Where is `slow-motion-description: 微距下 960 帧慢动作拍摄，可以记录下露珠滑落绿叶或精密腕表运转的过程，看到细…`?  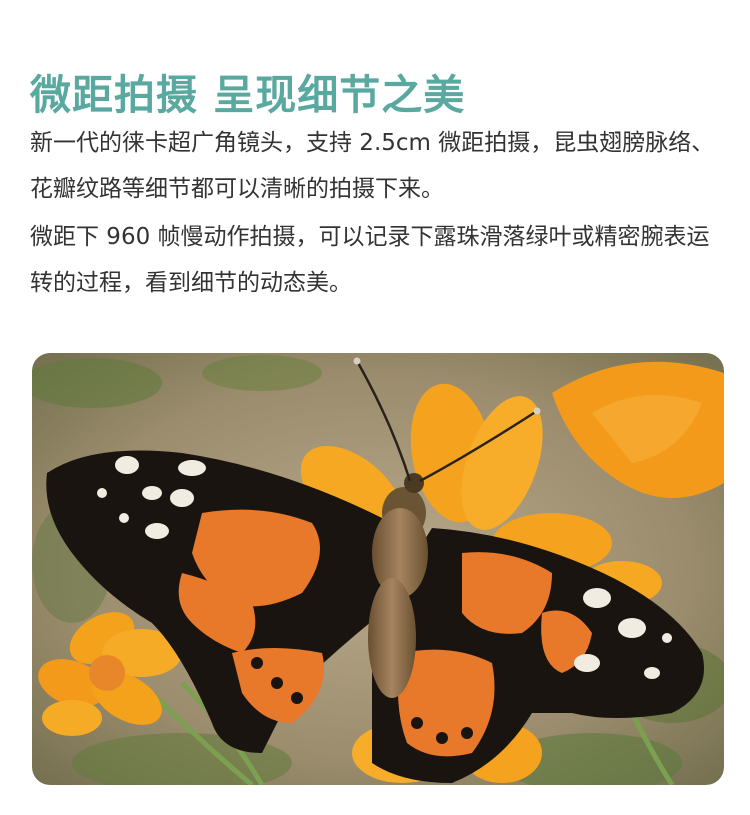
slow-motion-description: 微距下 960 帧慢动作拍摄，可以记录下露珠滑落绿叶或精密腕表运转的过程，看到细… is located at coordinates (370, 260).